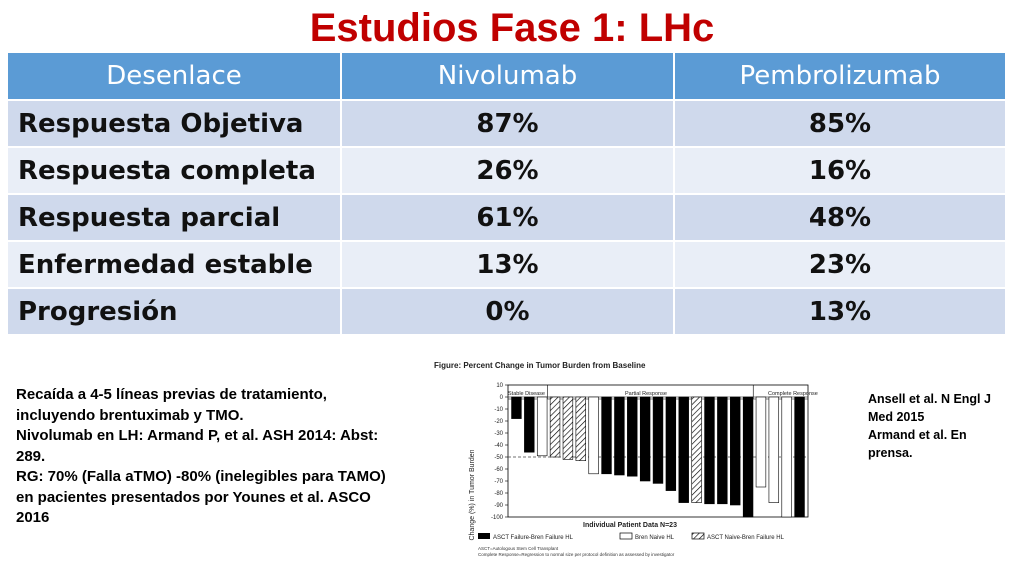 Image resolution: width=1024 pixels, height=576 pixels. What do you see at coordinates (174, 264) in the screenshot?
I see `row-label: Enfermedad estable` at bounding box center [174, 264].